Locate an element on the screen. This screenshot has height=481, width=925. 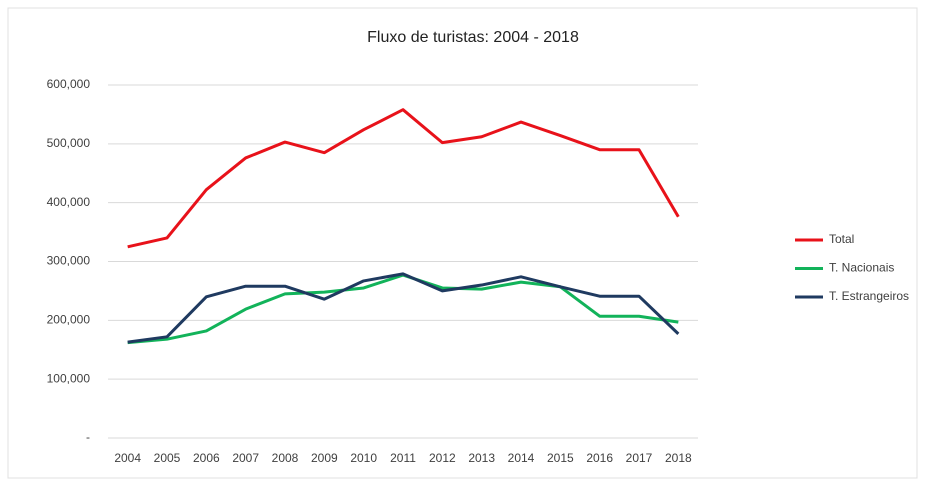
y-tick-label: 400,000 is located at coordinates (69, 202).